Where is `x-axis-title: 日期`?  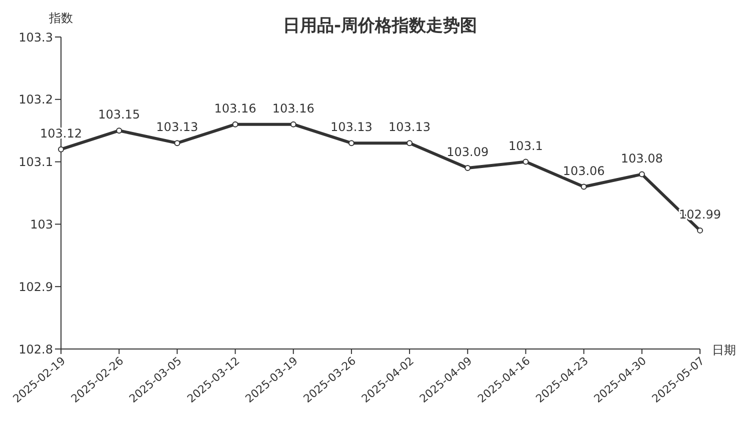 x-axis-title: 日期 is located at coordinates (724, 350).